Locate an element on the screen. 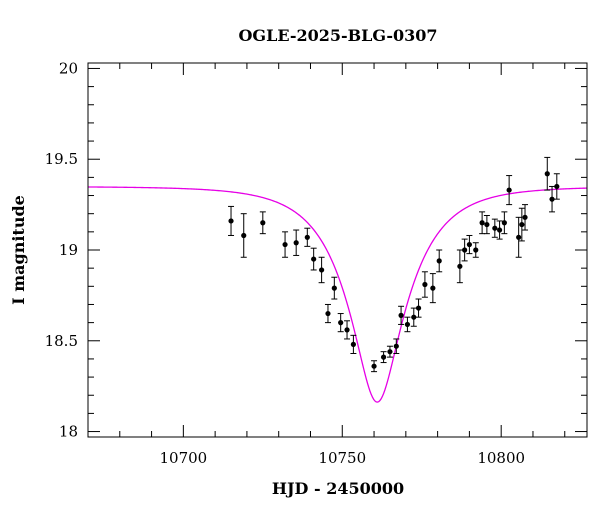  y-tick-label: 20 is located at coordinates (68, 68).